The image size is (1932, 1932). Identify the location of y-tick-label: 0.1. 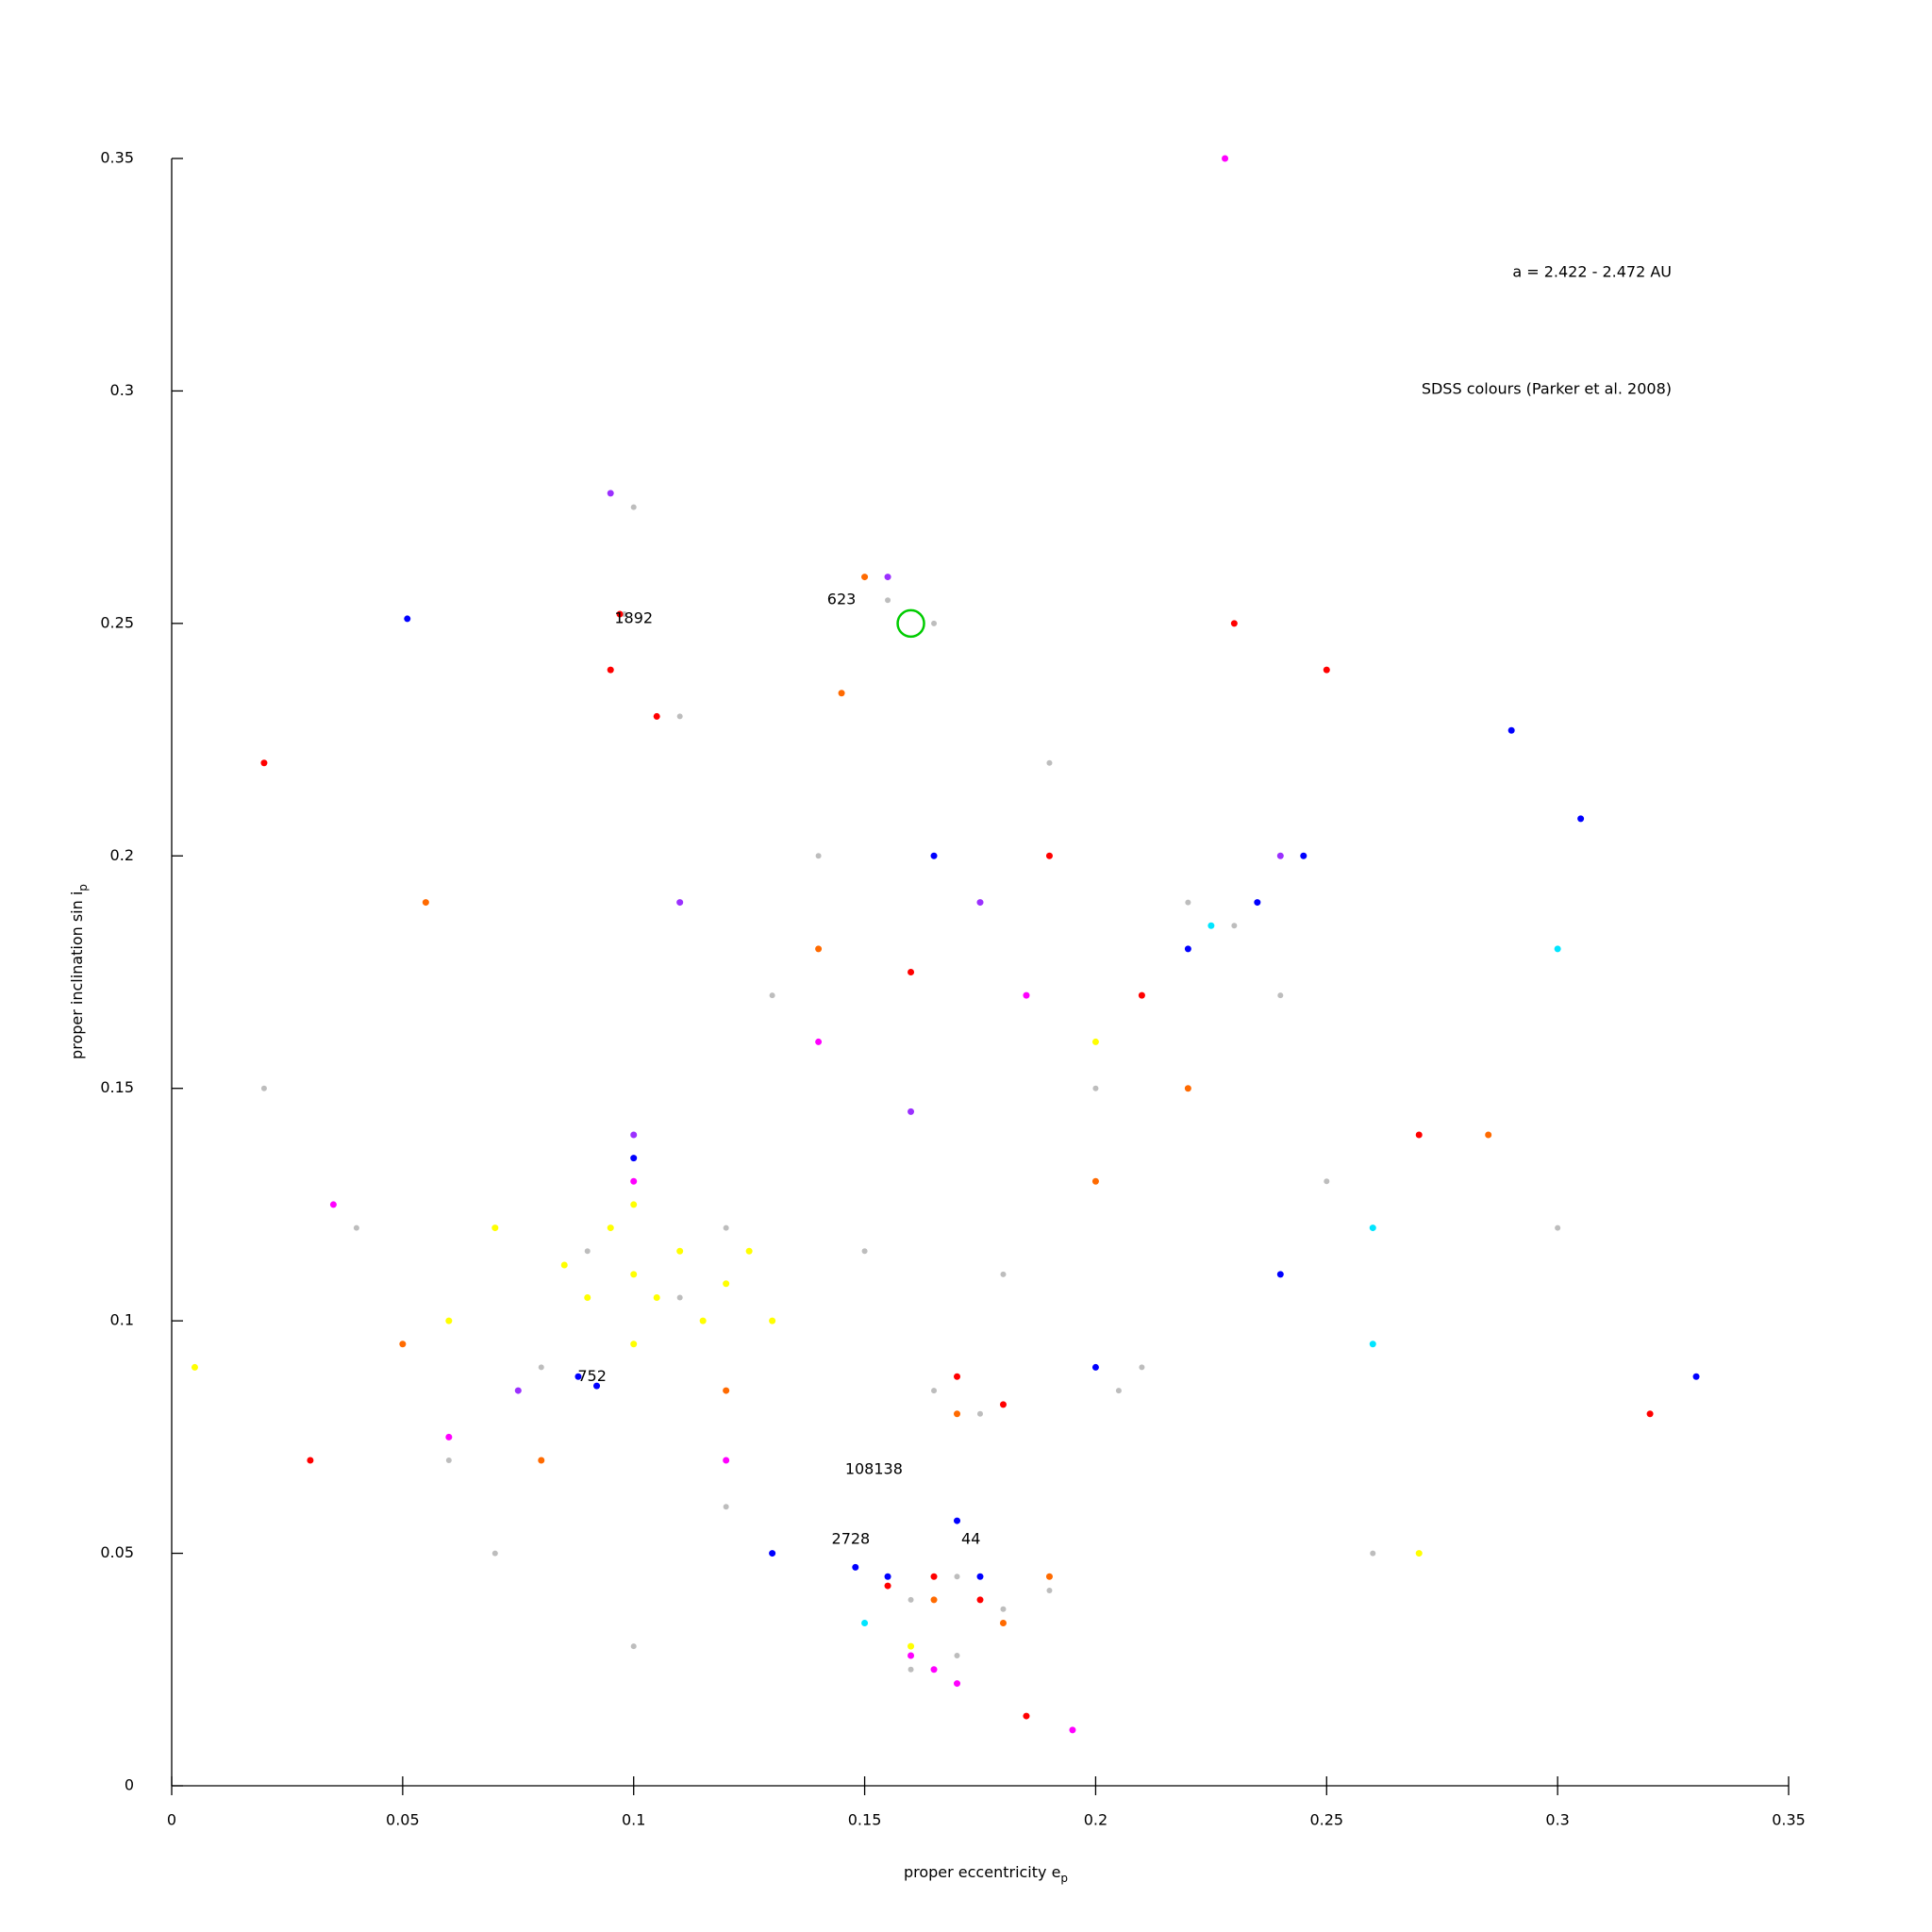
(122, 1320).